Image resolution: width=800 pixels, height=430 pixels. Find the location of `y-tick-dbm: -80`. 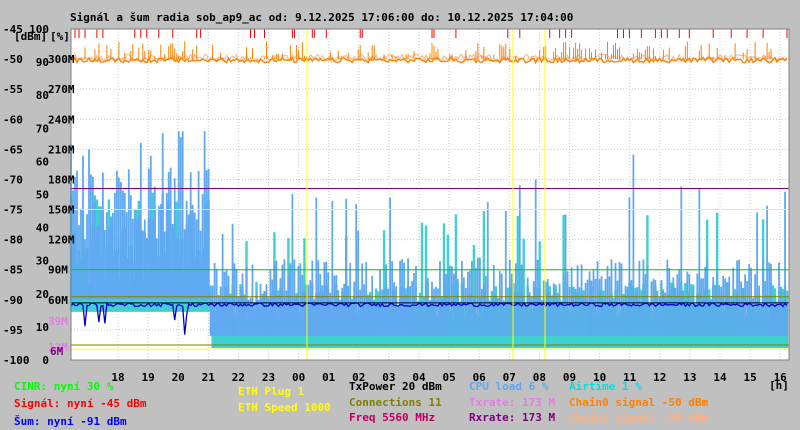

y-tick-dbm: -80 is located at coordinates (13, 240).